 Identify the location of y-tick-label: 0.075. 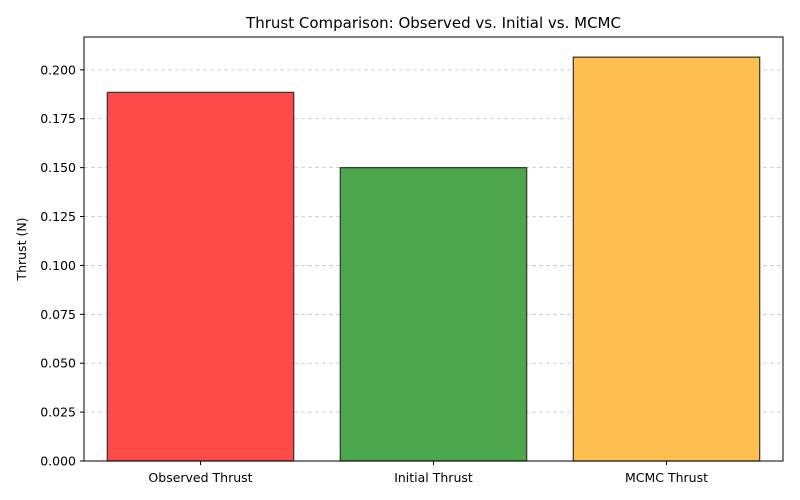
(58, 314).